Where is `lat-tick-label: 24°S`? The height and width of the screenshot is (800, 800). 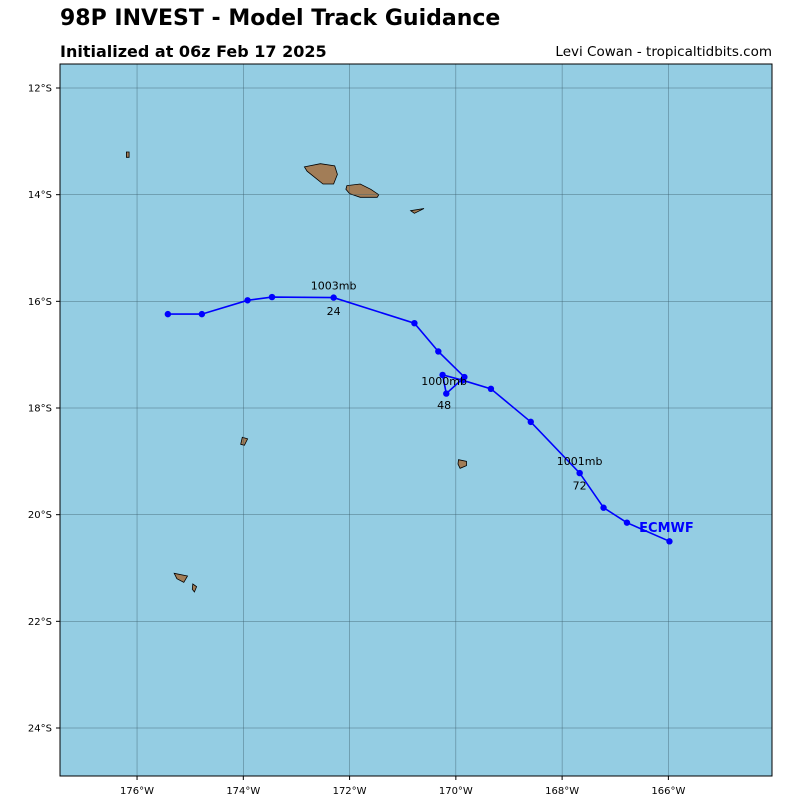 lat-tick-label: 24°S is located at coordinates (40, 729).